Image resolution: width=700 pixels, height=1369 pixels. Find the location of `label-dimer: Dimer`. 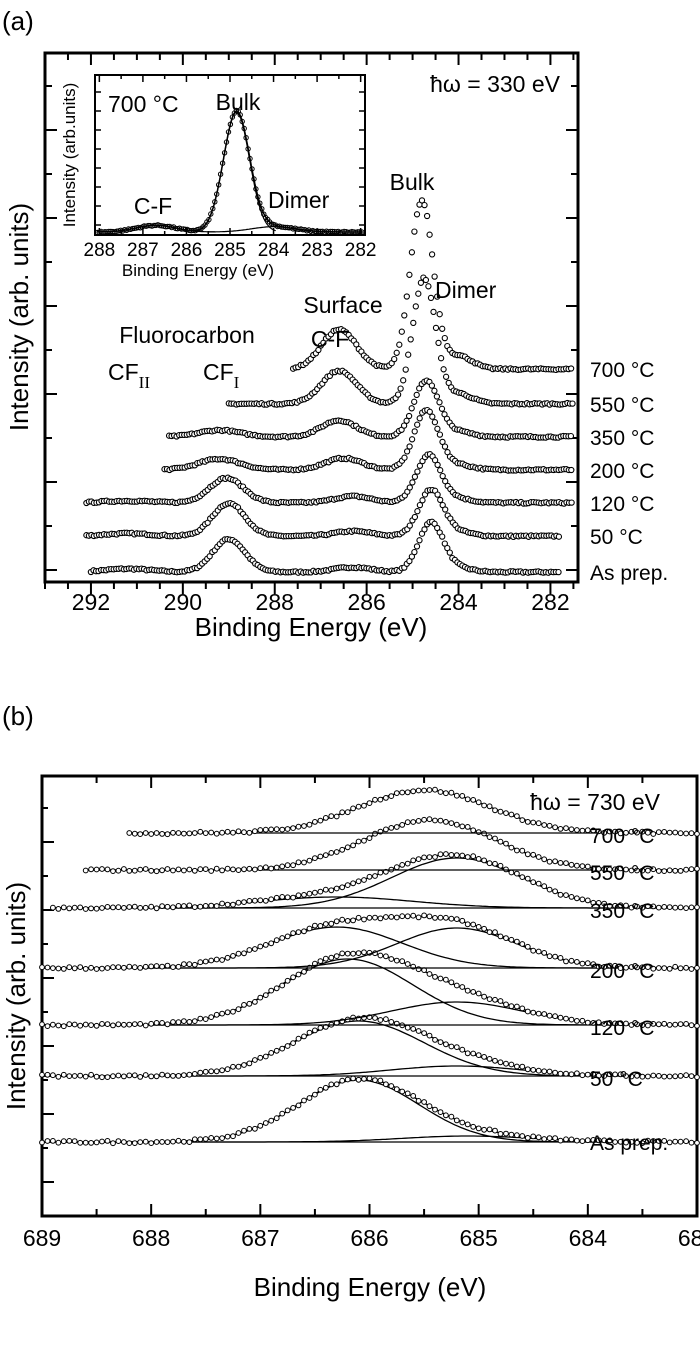

label-dimer: Dimer is located at coordinates (466, 290).